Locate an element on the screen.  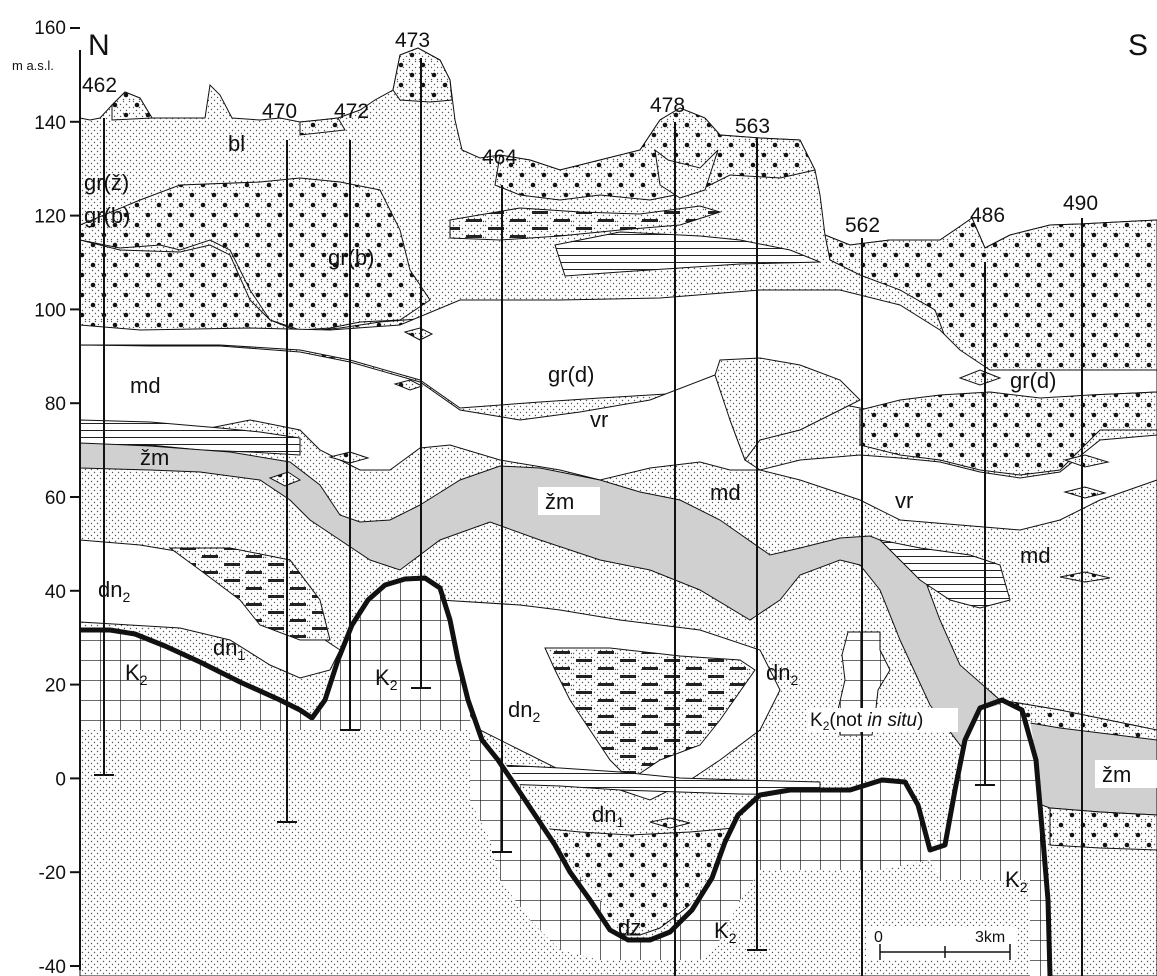
y-axis: 160 140 120 100 80 60 40 20 0 -20 -40 m a.s.l. is located at coordinates (46, 497).